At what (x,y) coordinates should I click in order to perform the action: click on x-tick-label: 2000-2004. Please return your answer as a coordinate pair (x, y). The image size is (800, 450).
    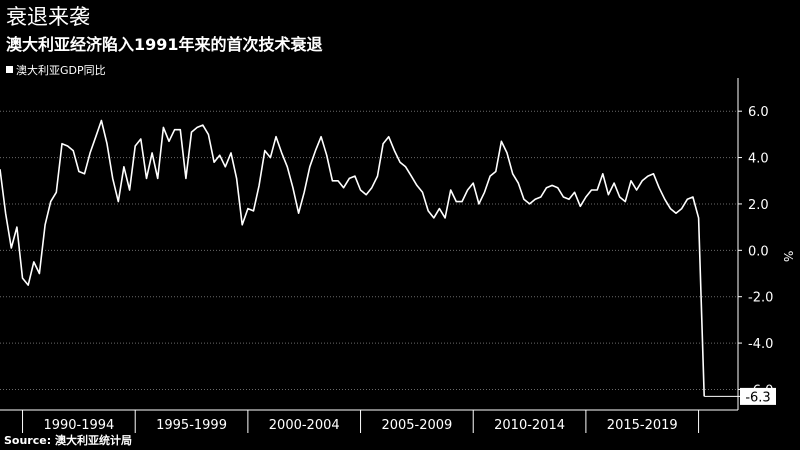
    Looking at the image, I should click on (304, 425).